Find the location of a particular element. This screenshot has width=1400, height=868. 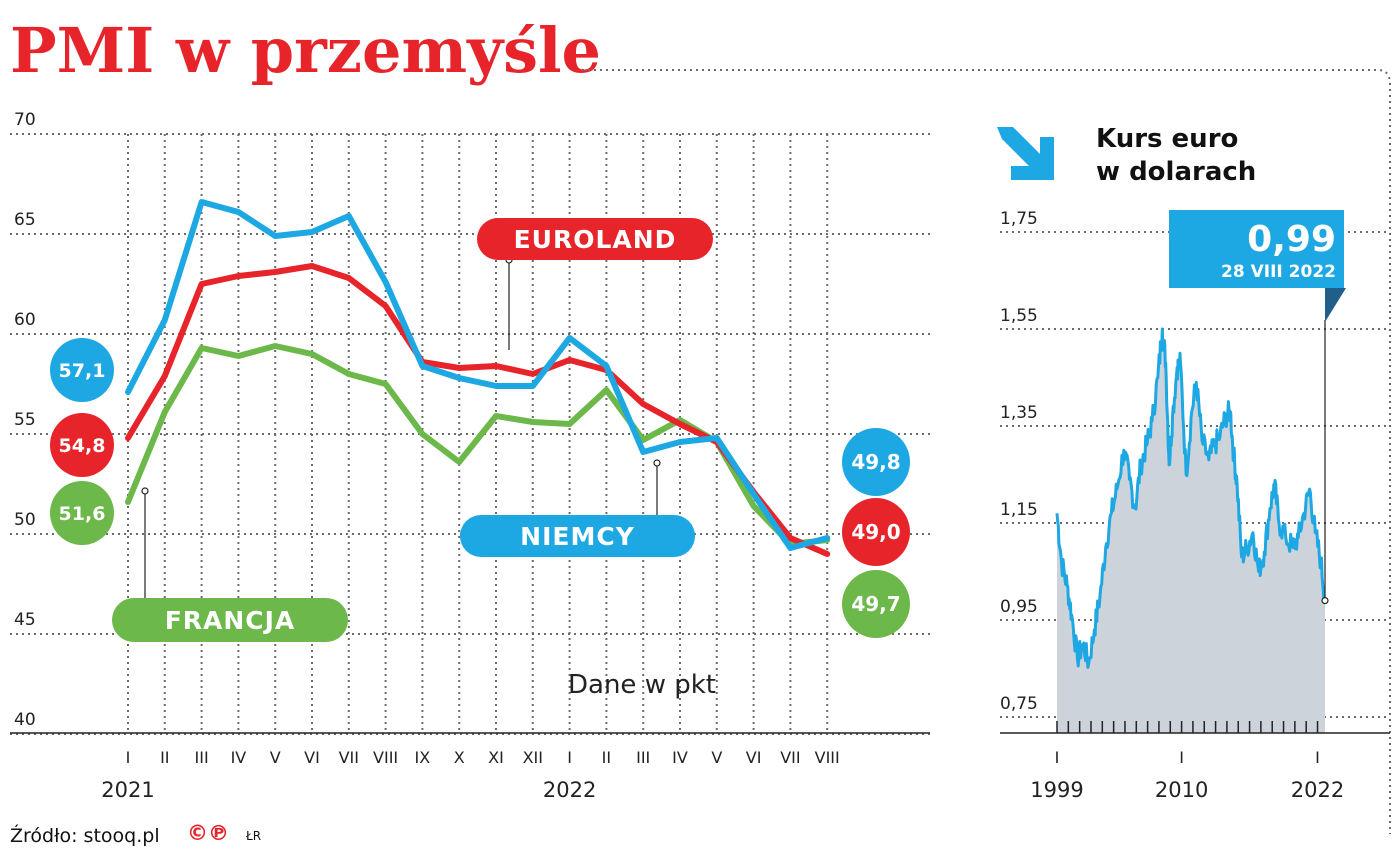

start-value-badge: 51,6 is located at coordinates (82, 513).